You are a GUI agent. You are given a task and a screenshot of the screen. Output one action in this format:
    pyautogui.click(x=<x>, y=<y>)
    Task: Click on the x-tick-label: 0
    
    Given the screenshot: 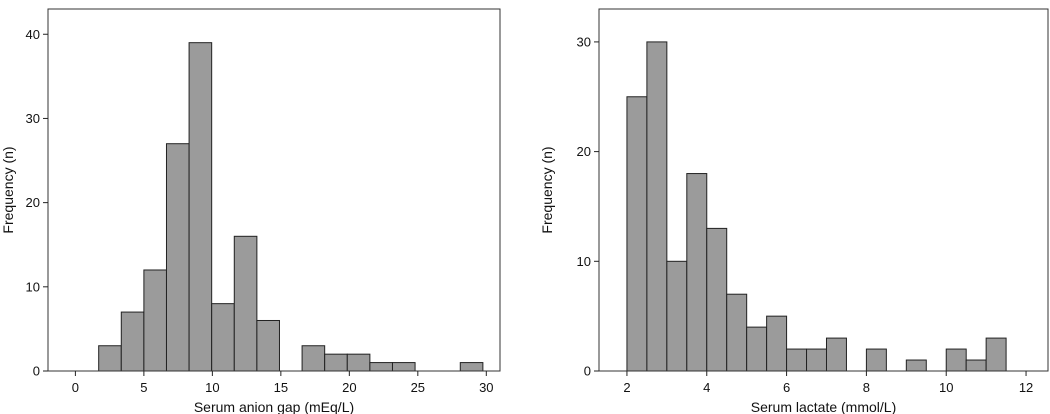 What is the action you would take?
    pyautogui.click(x=75, y=387)
    